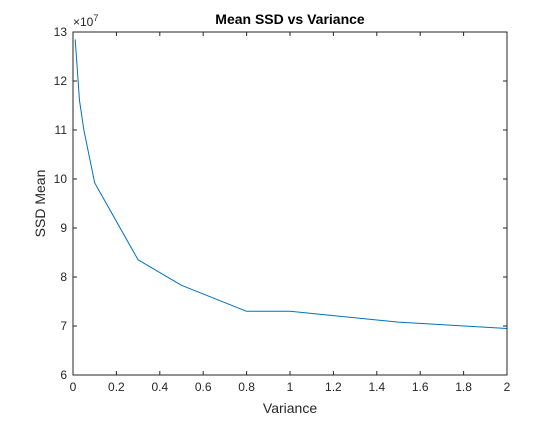 This screenshot has height=425, width=560. Describe the element at coordinates (63, 277) in the screenshot. I see `y-tick-label-2: 8` at that location.